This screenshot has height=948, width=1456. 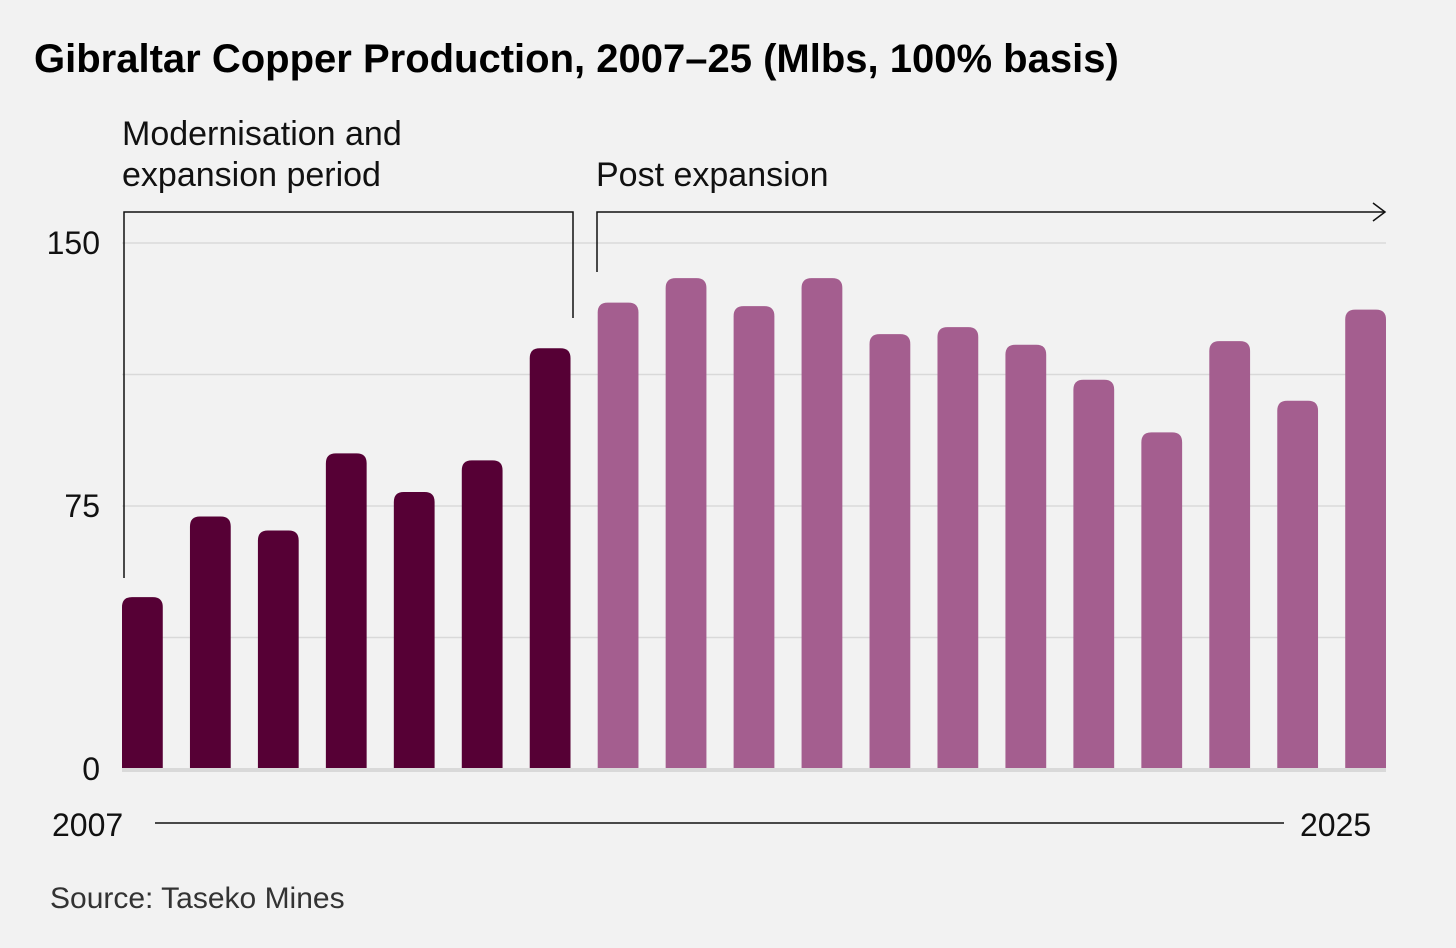 What do you see at coordinates (278, 649) in the screenshot?
I see `bar-2009` at bounding box center [278, 649].